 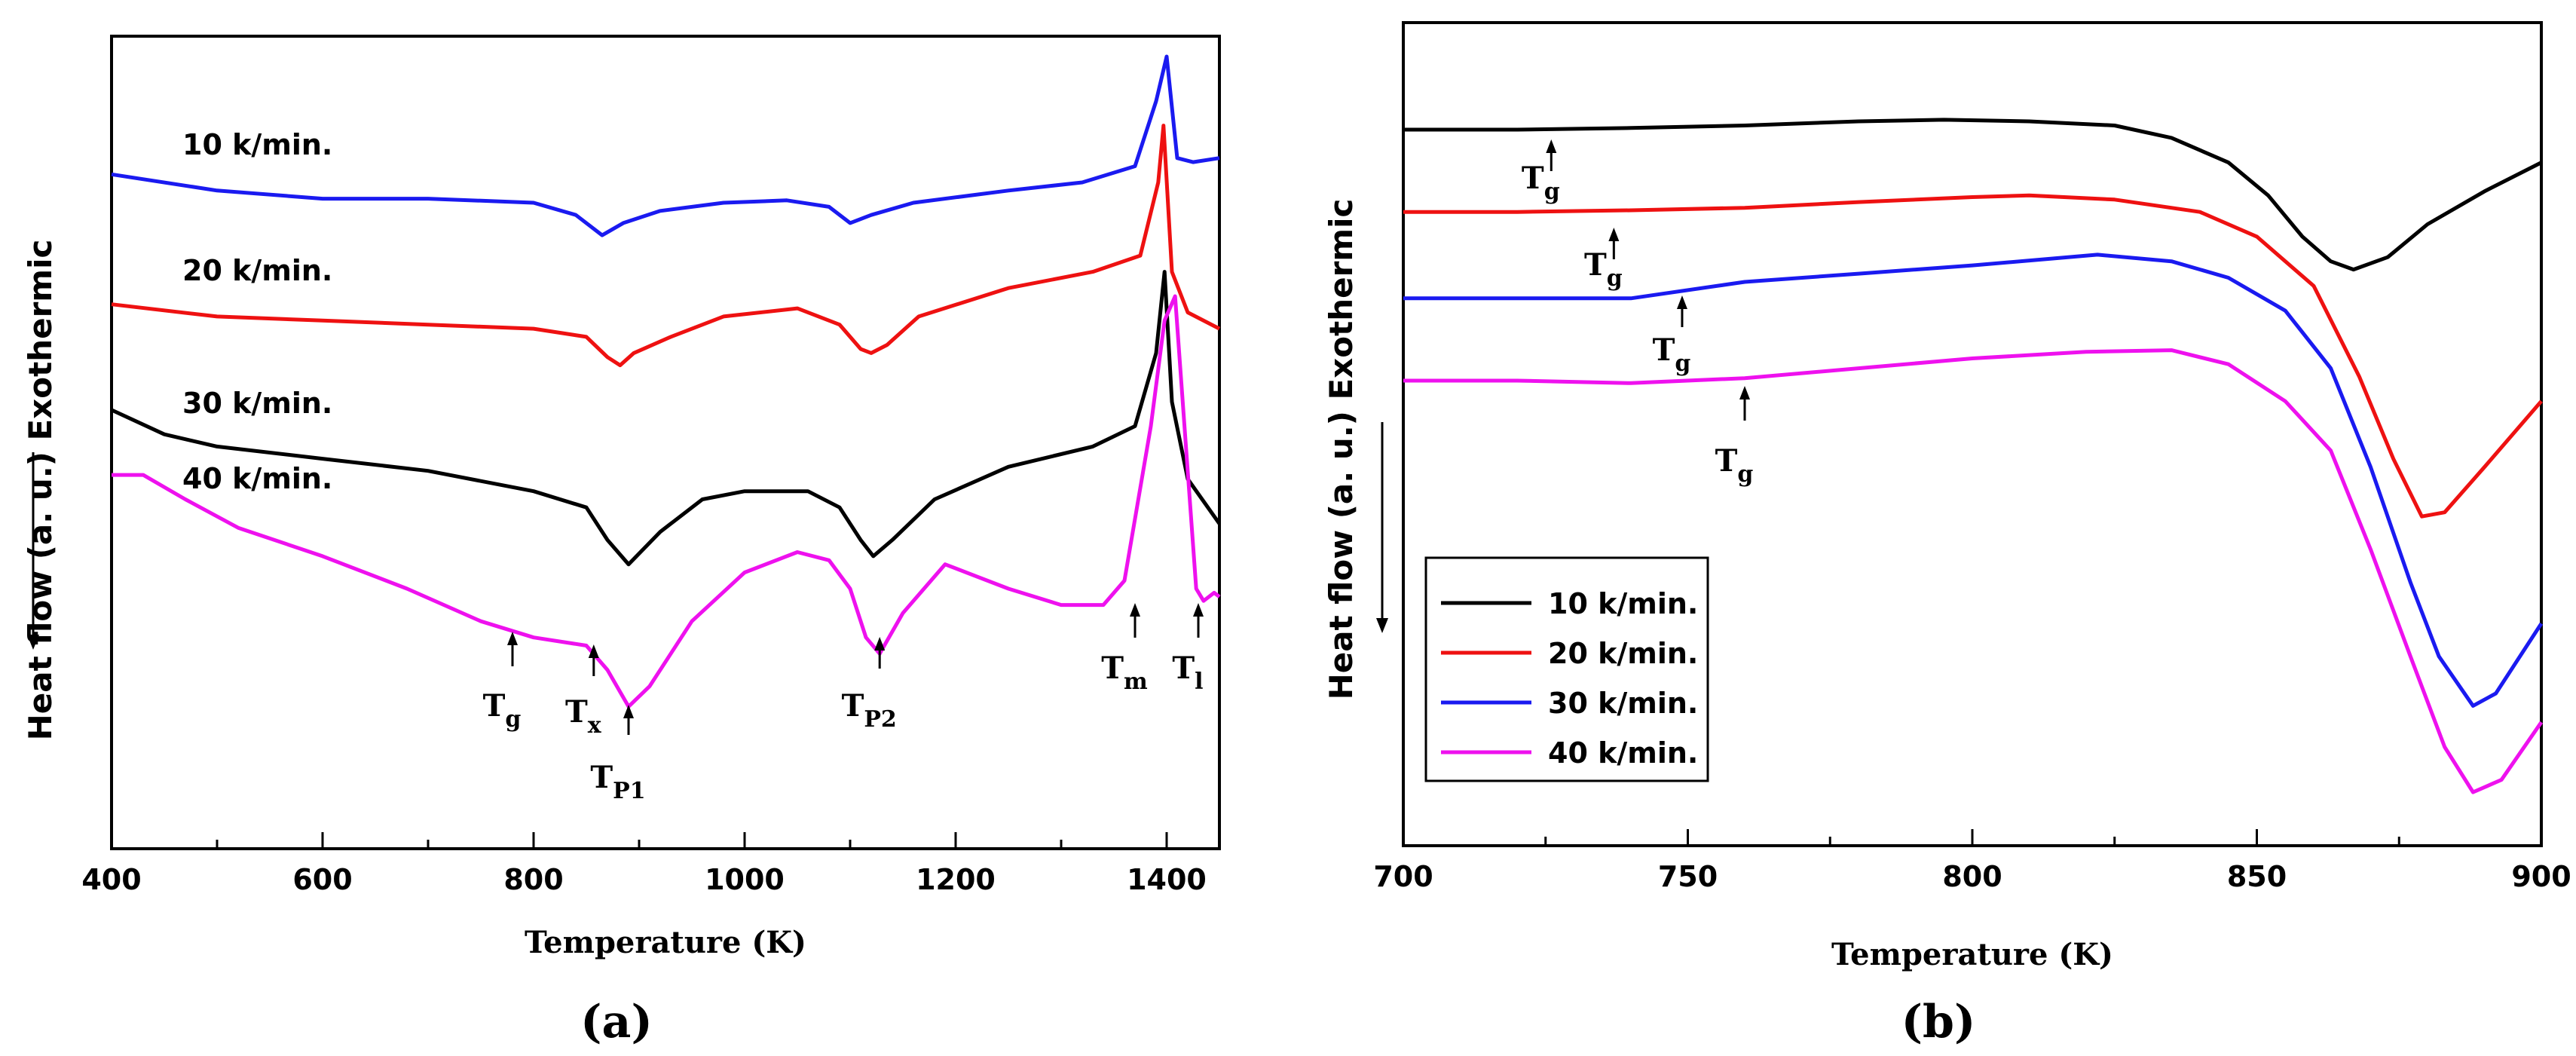 I want to click on x-tick-label: 1000, so click(x=745, y=879).